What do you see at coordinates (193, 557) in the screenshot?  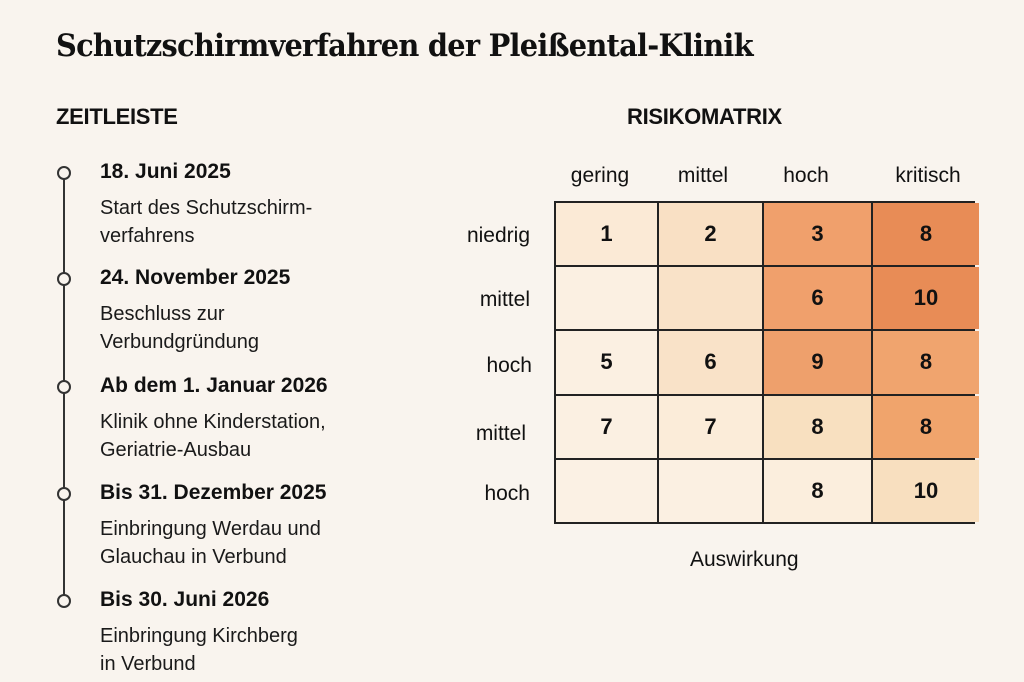 I see `description-line: Glauchau in Verbund` at bounding box center [193, 557].